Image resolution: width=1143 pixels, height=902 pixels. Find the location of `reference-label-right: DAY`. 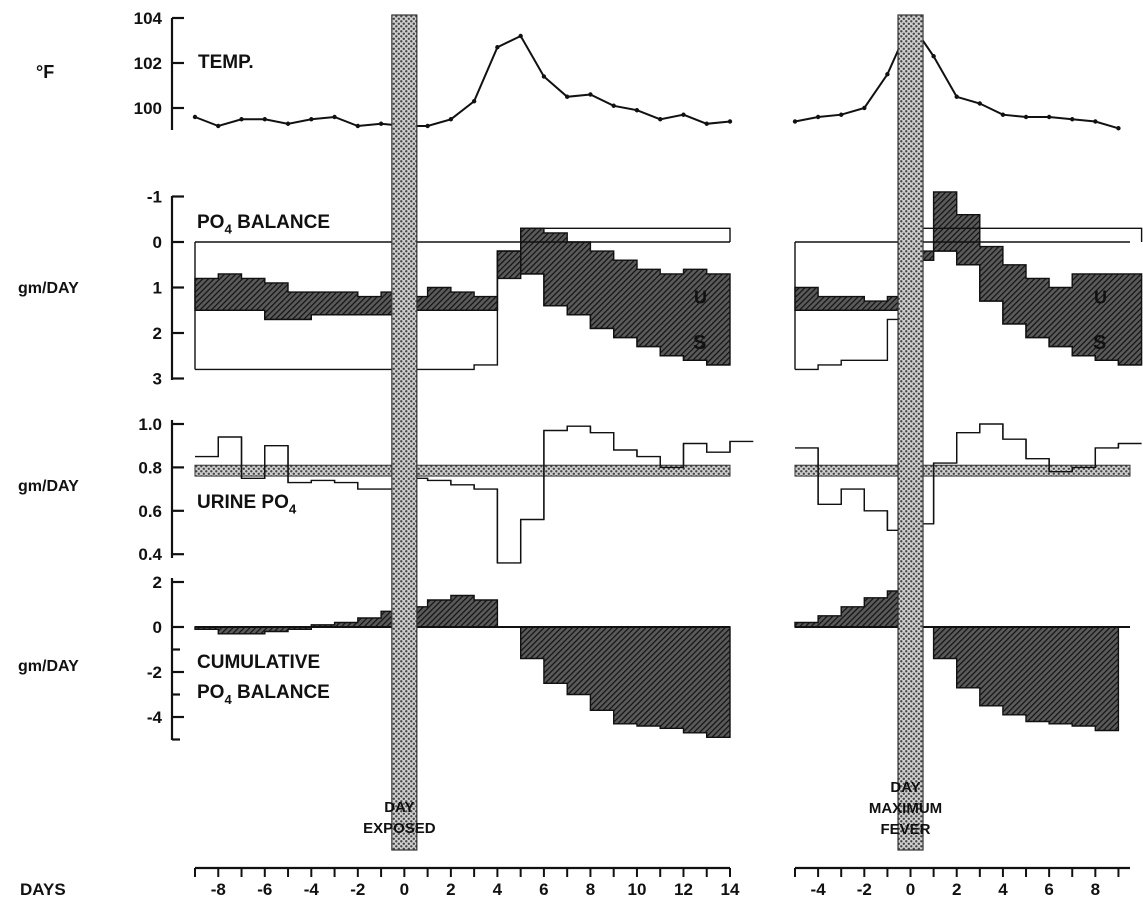

reference-label-right: DAY is located at coordinates (905, 787).